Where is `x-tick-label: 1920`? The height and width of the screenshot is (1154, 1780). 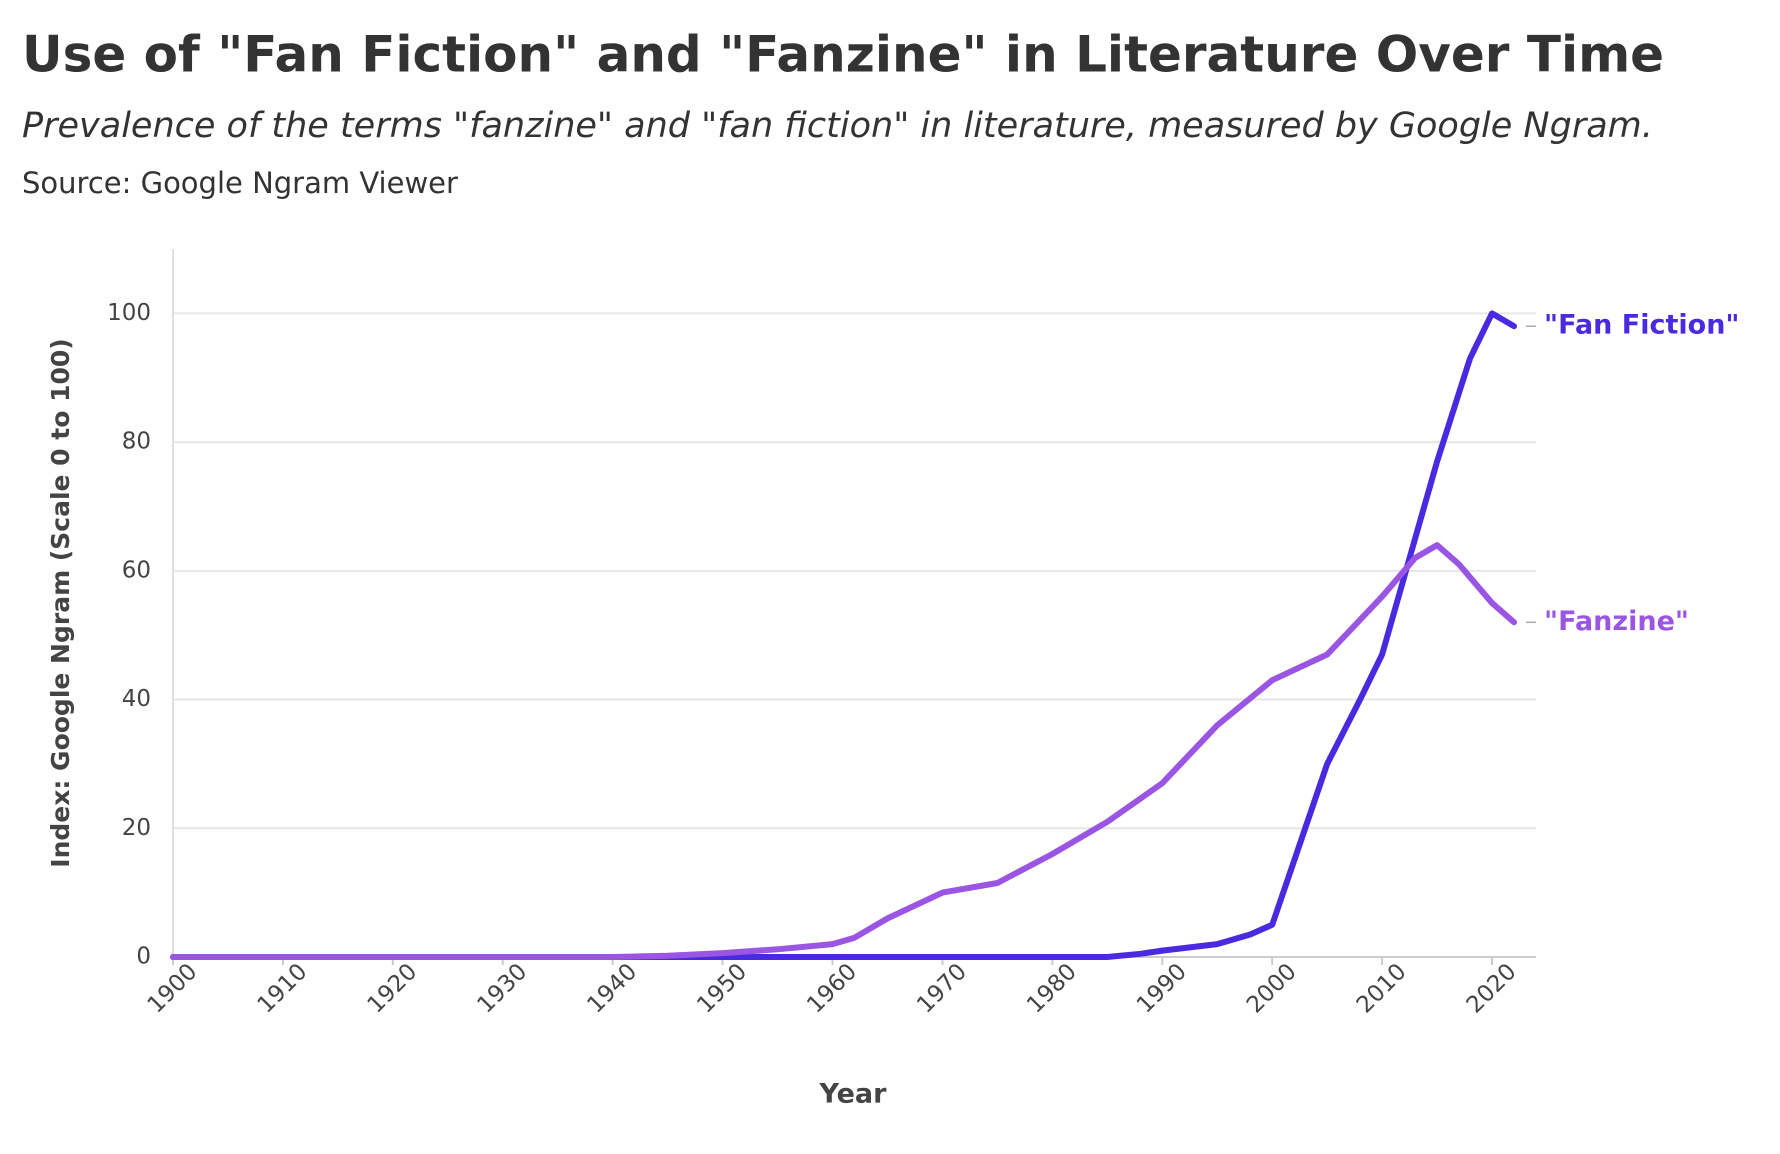
x-tick-label: 1920 is located at coordinates (393, 989).